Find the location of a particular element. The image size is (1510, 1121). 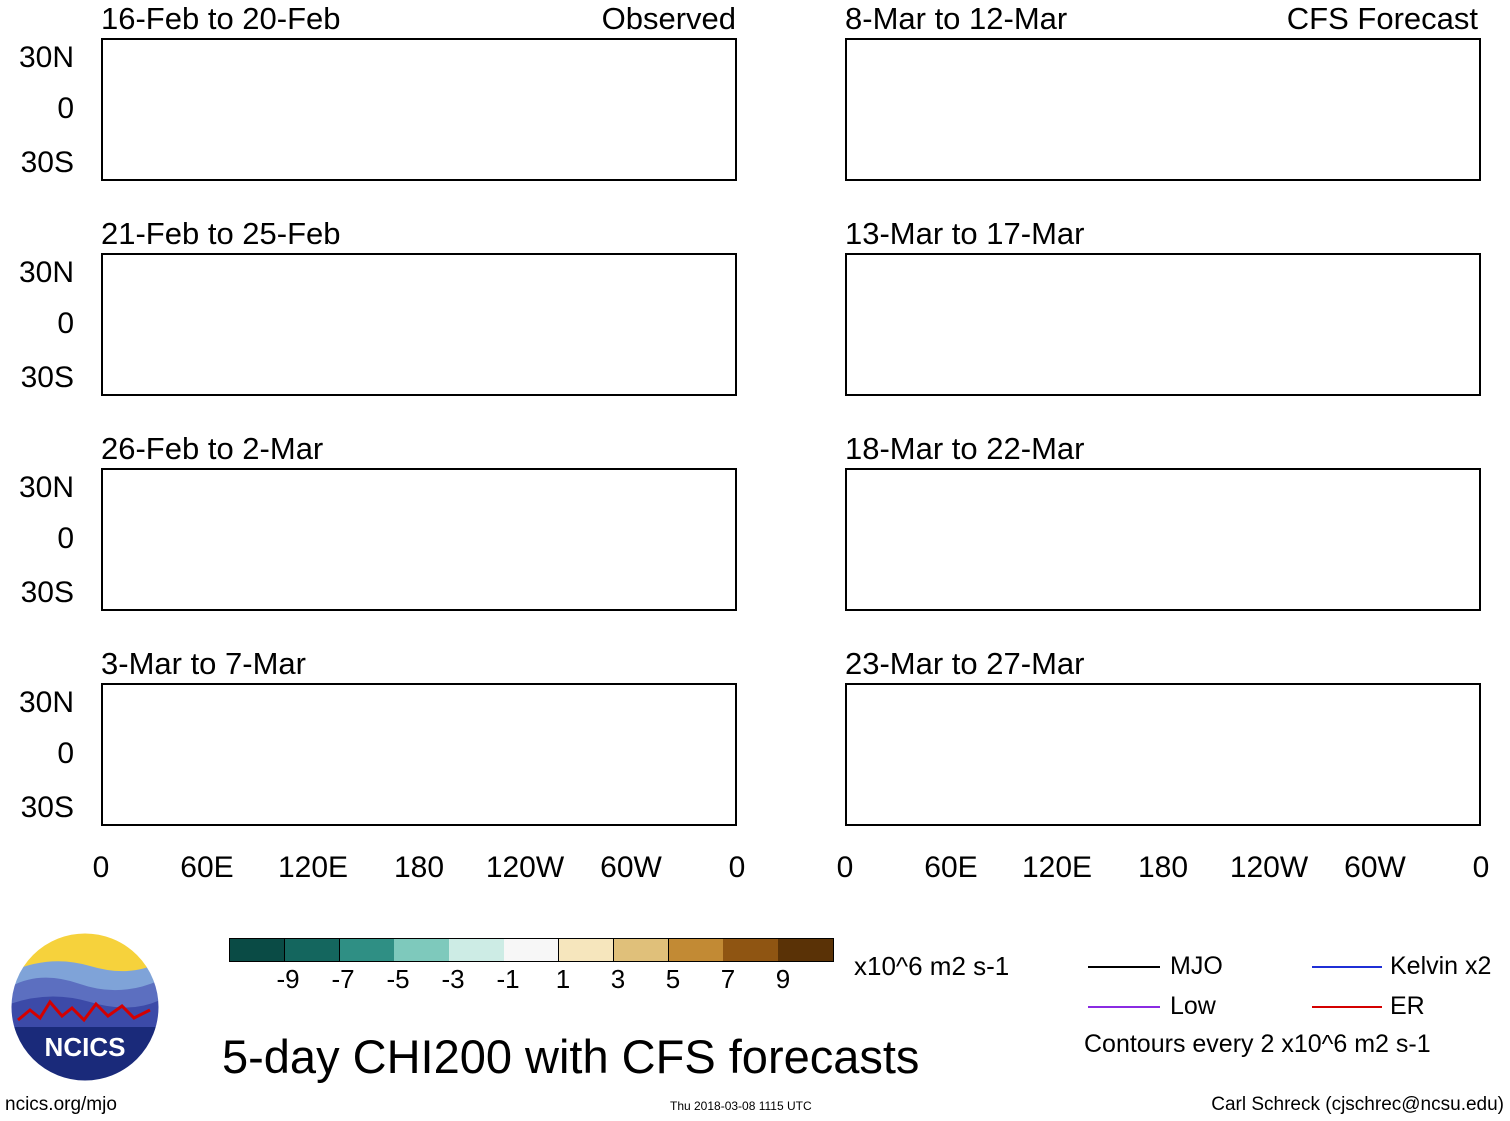

panel-title-left-3: 26-Feb to 2-Mar is located at coordinates (212, 448).